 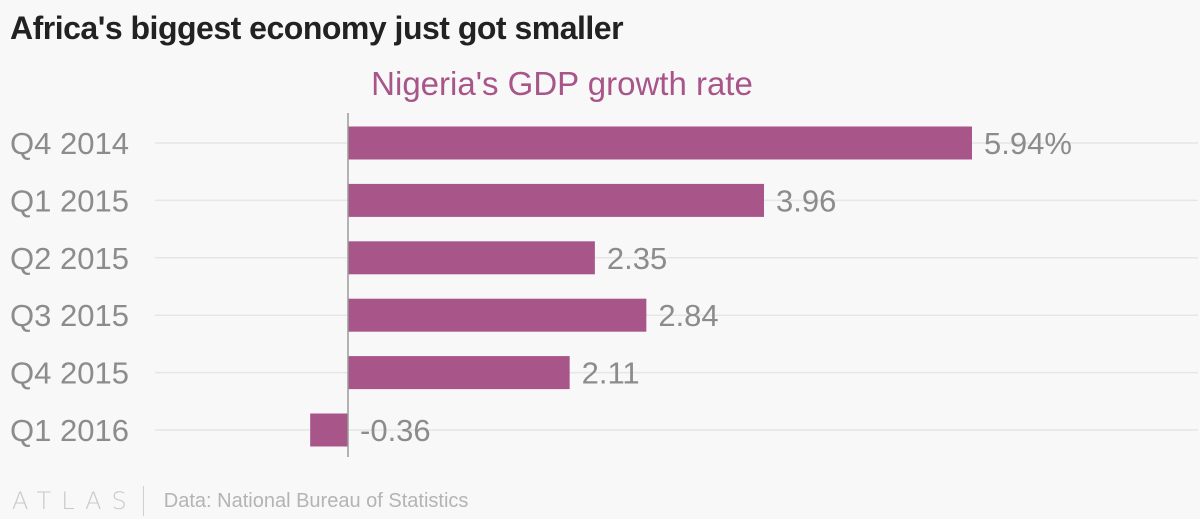 What do you see at coordinates (74, 501) in the screenshot?
I see `atlas-logo: ATLAS` at bounding box center [74, 501].